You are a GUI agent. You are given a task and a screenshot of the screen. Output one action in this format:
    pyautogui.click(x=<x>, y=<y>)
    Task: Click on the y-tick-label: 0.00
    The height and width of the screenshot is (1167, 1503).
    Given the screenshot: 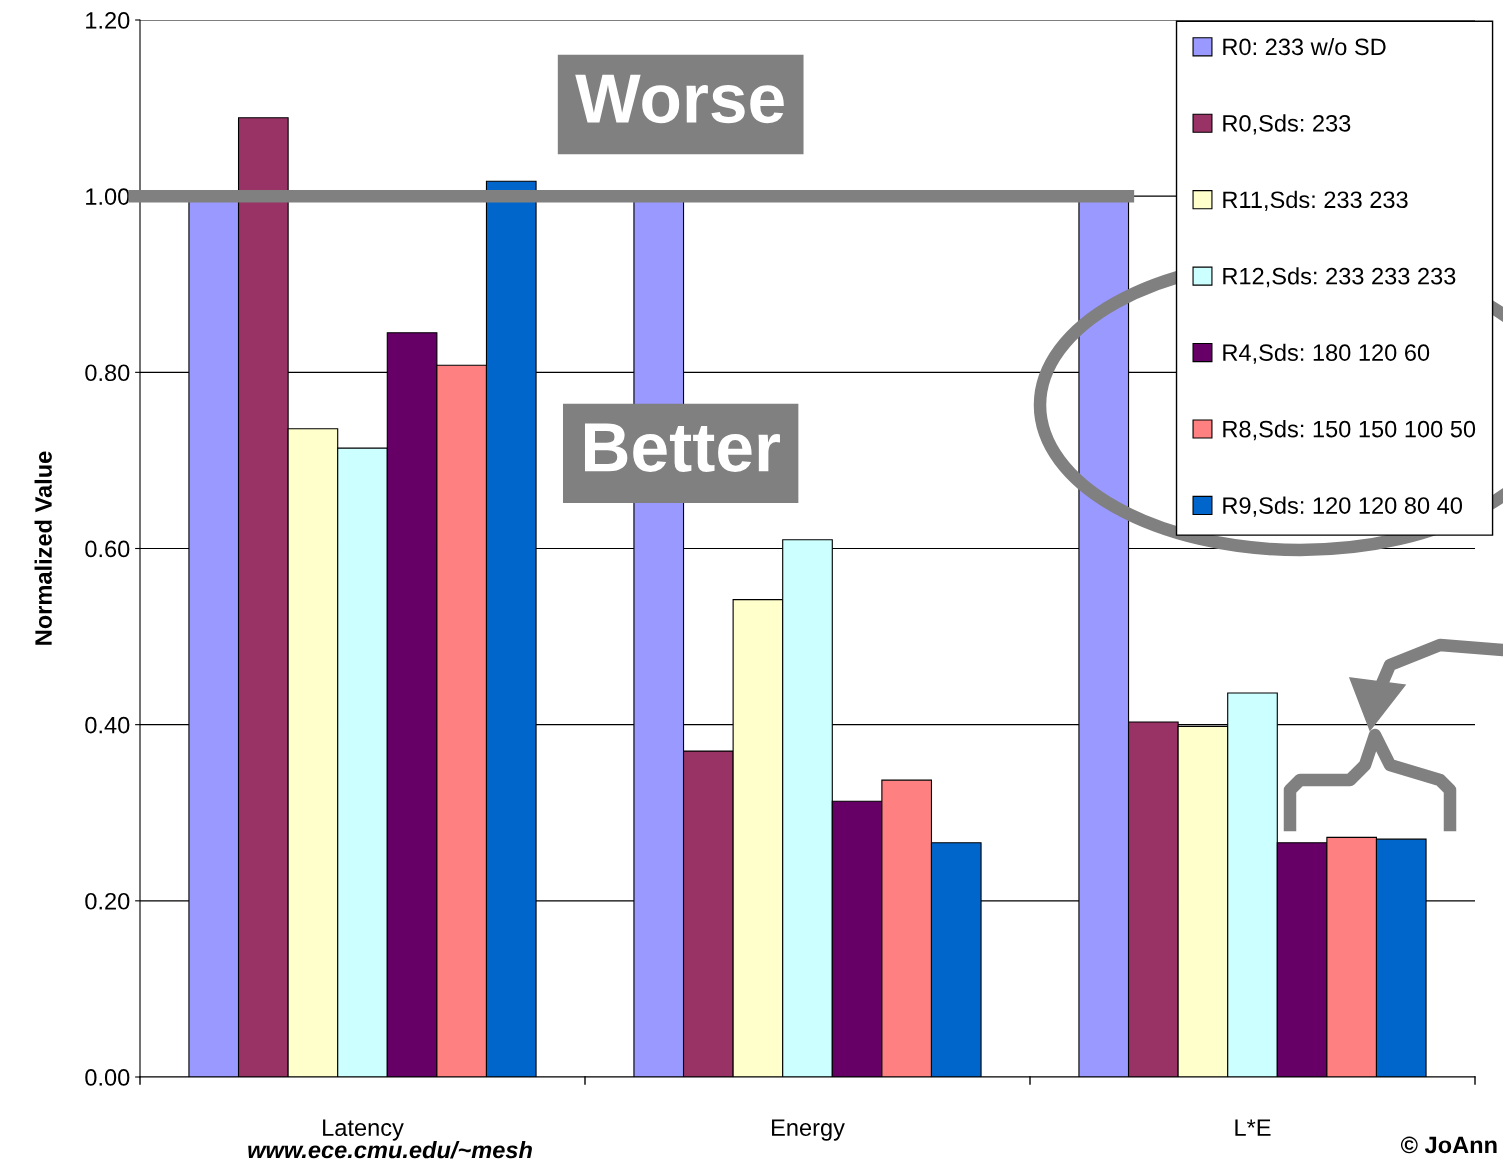 What is the action you would take?
    pyautogui.click(x=107, y=1077)
    